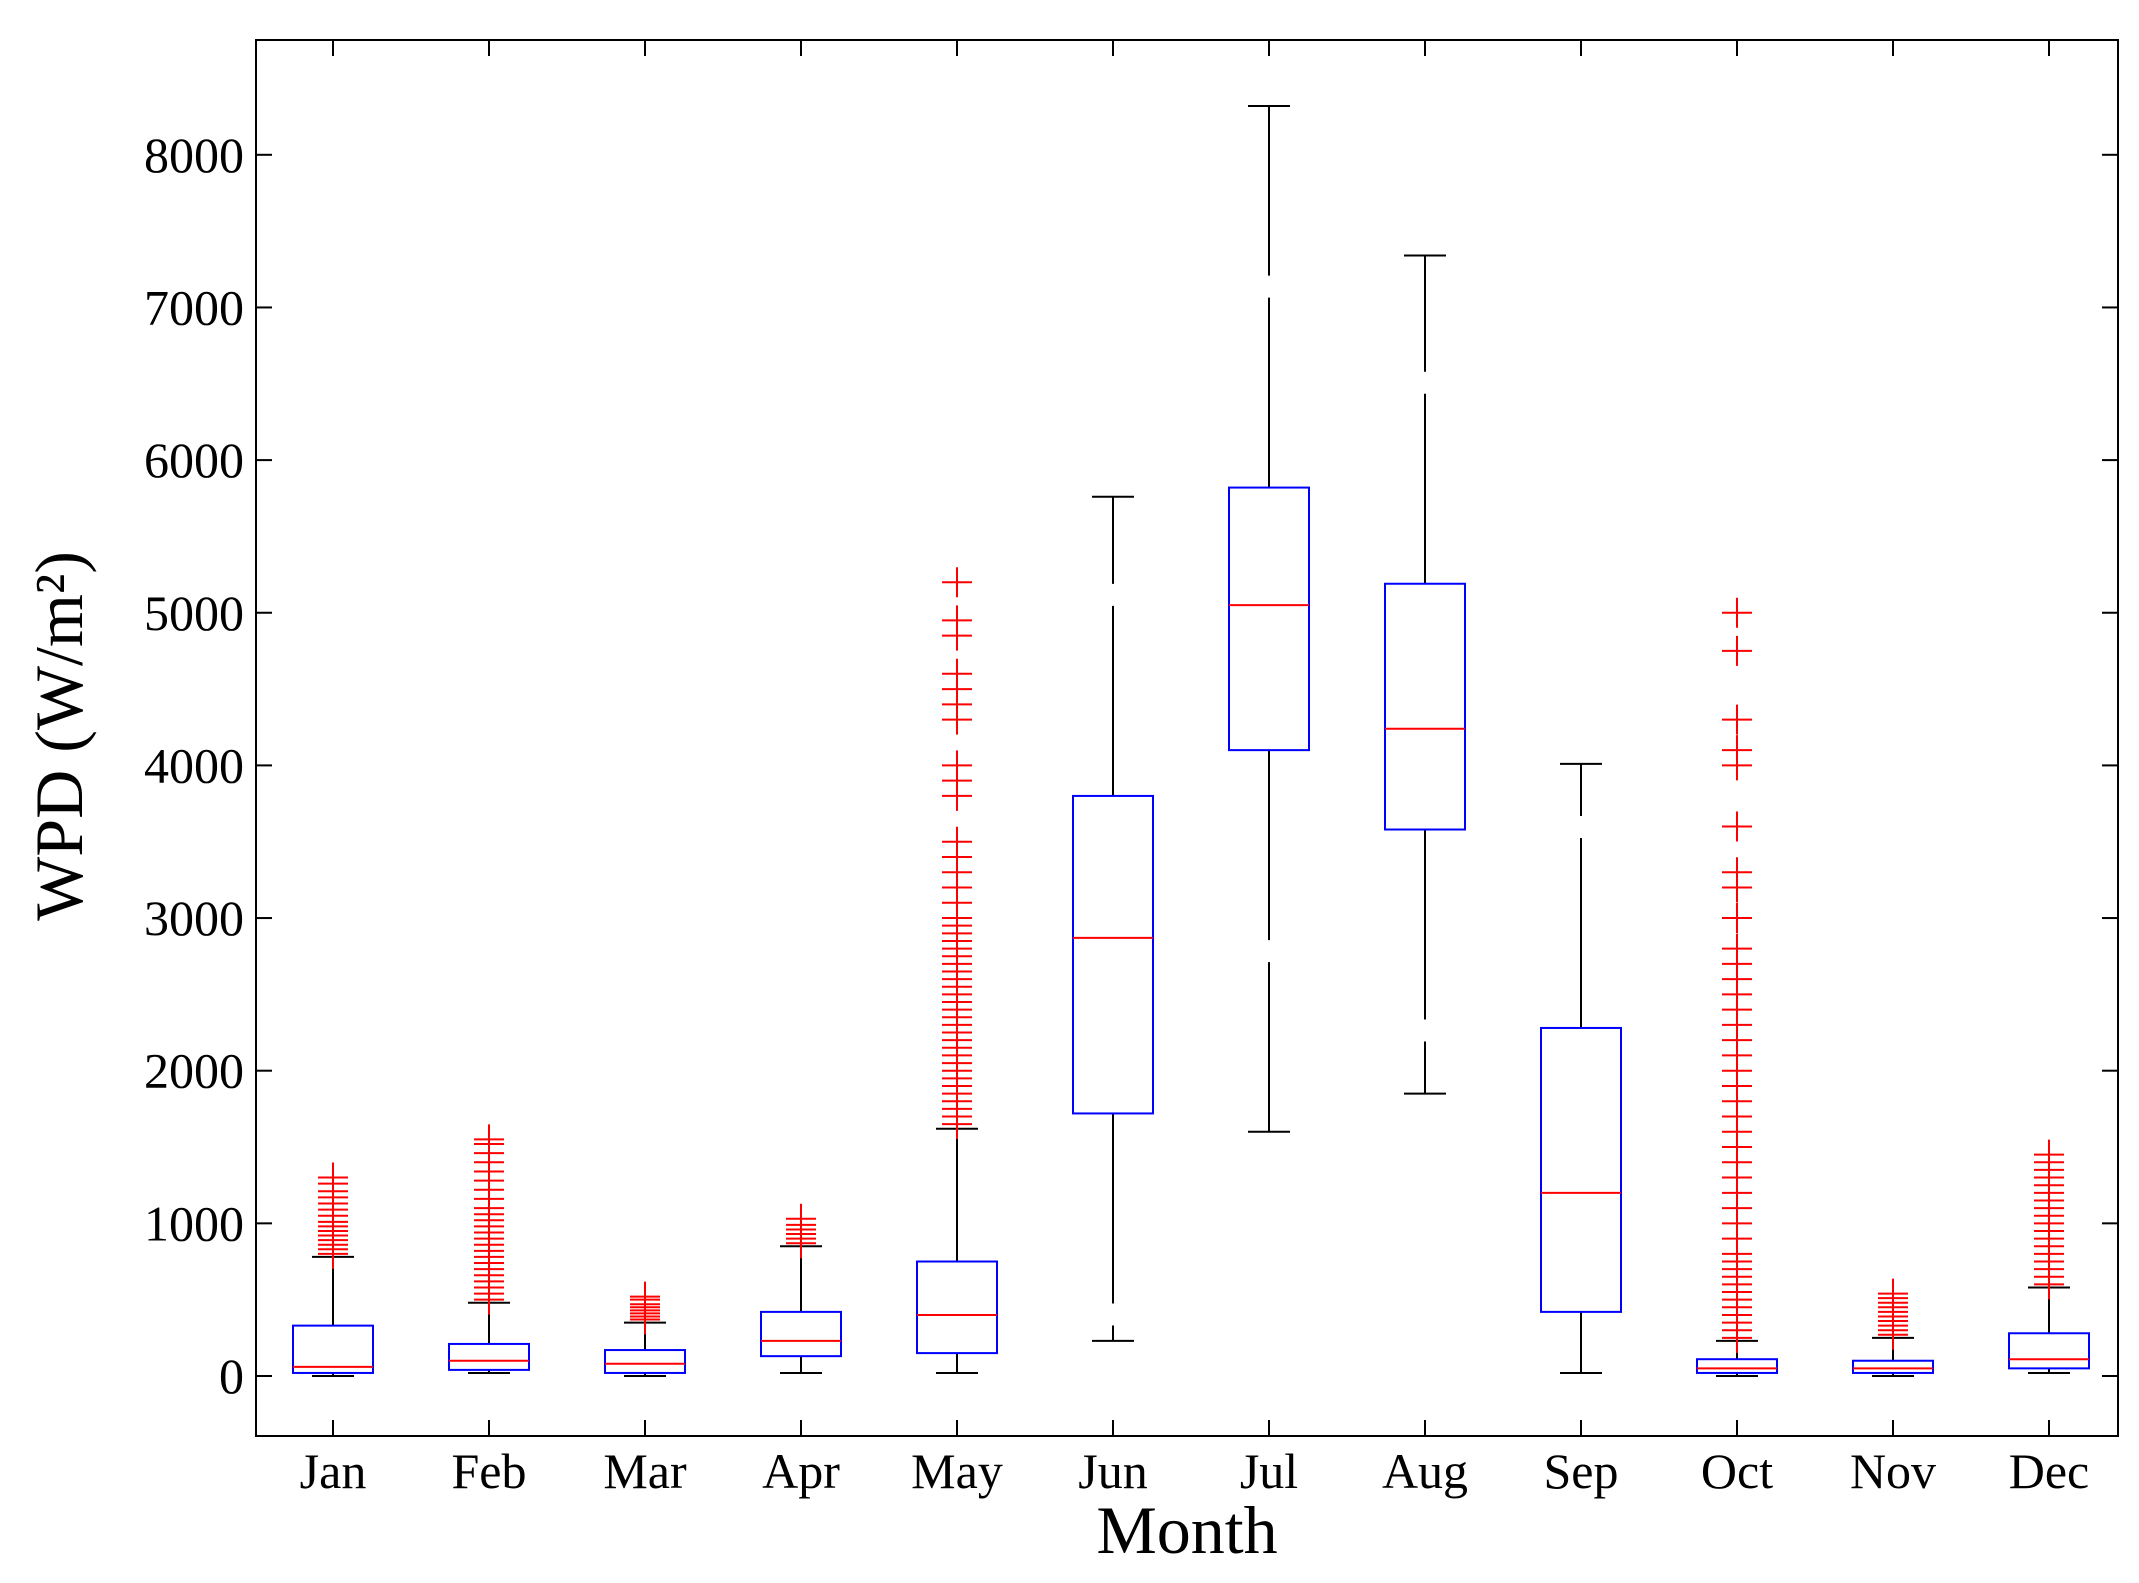  I want to click on x-tick-label-feb: Feb, so click(489, 1471).